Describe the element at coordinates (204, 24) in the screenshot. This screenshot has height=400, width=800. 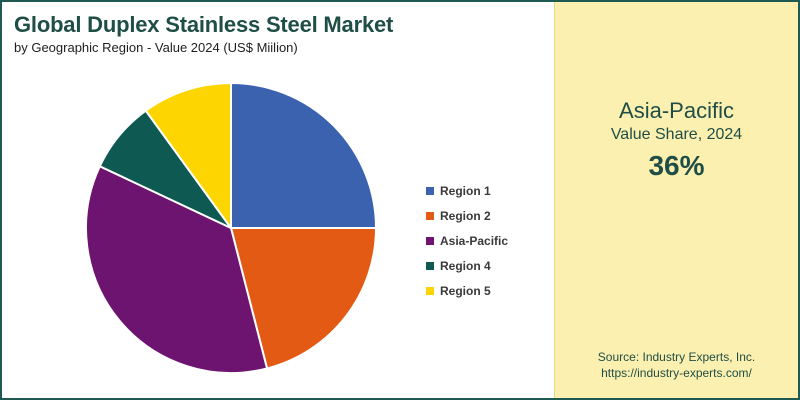
I see `chart-title: Global Duplex Stainless Steel Market` at that location.